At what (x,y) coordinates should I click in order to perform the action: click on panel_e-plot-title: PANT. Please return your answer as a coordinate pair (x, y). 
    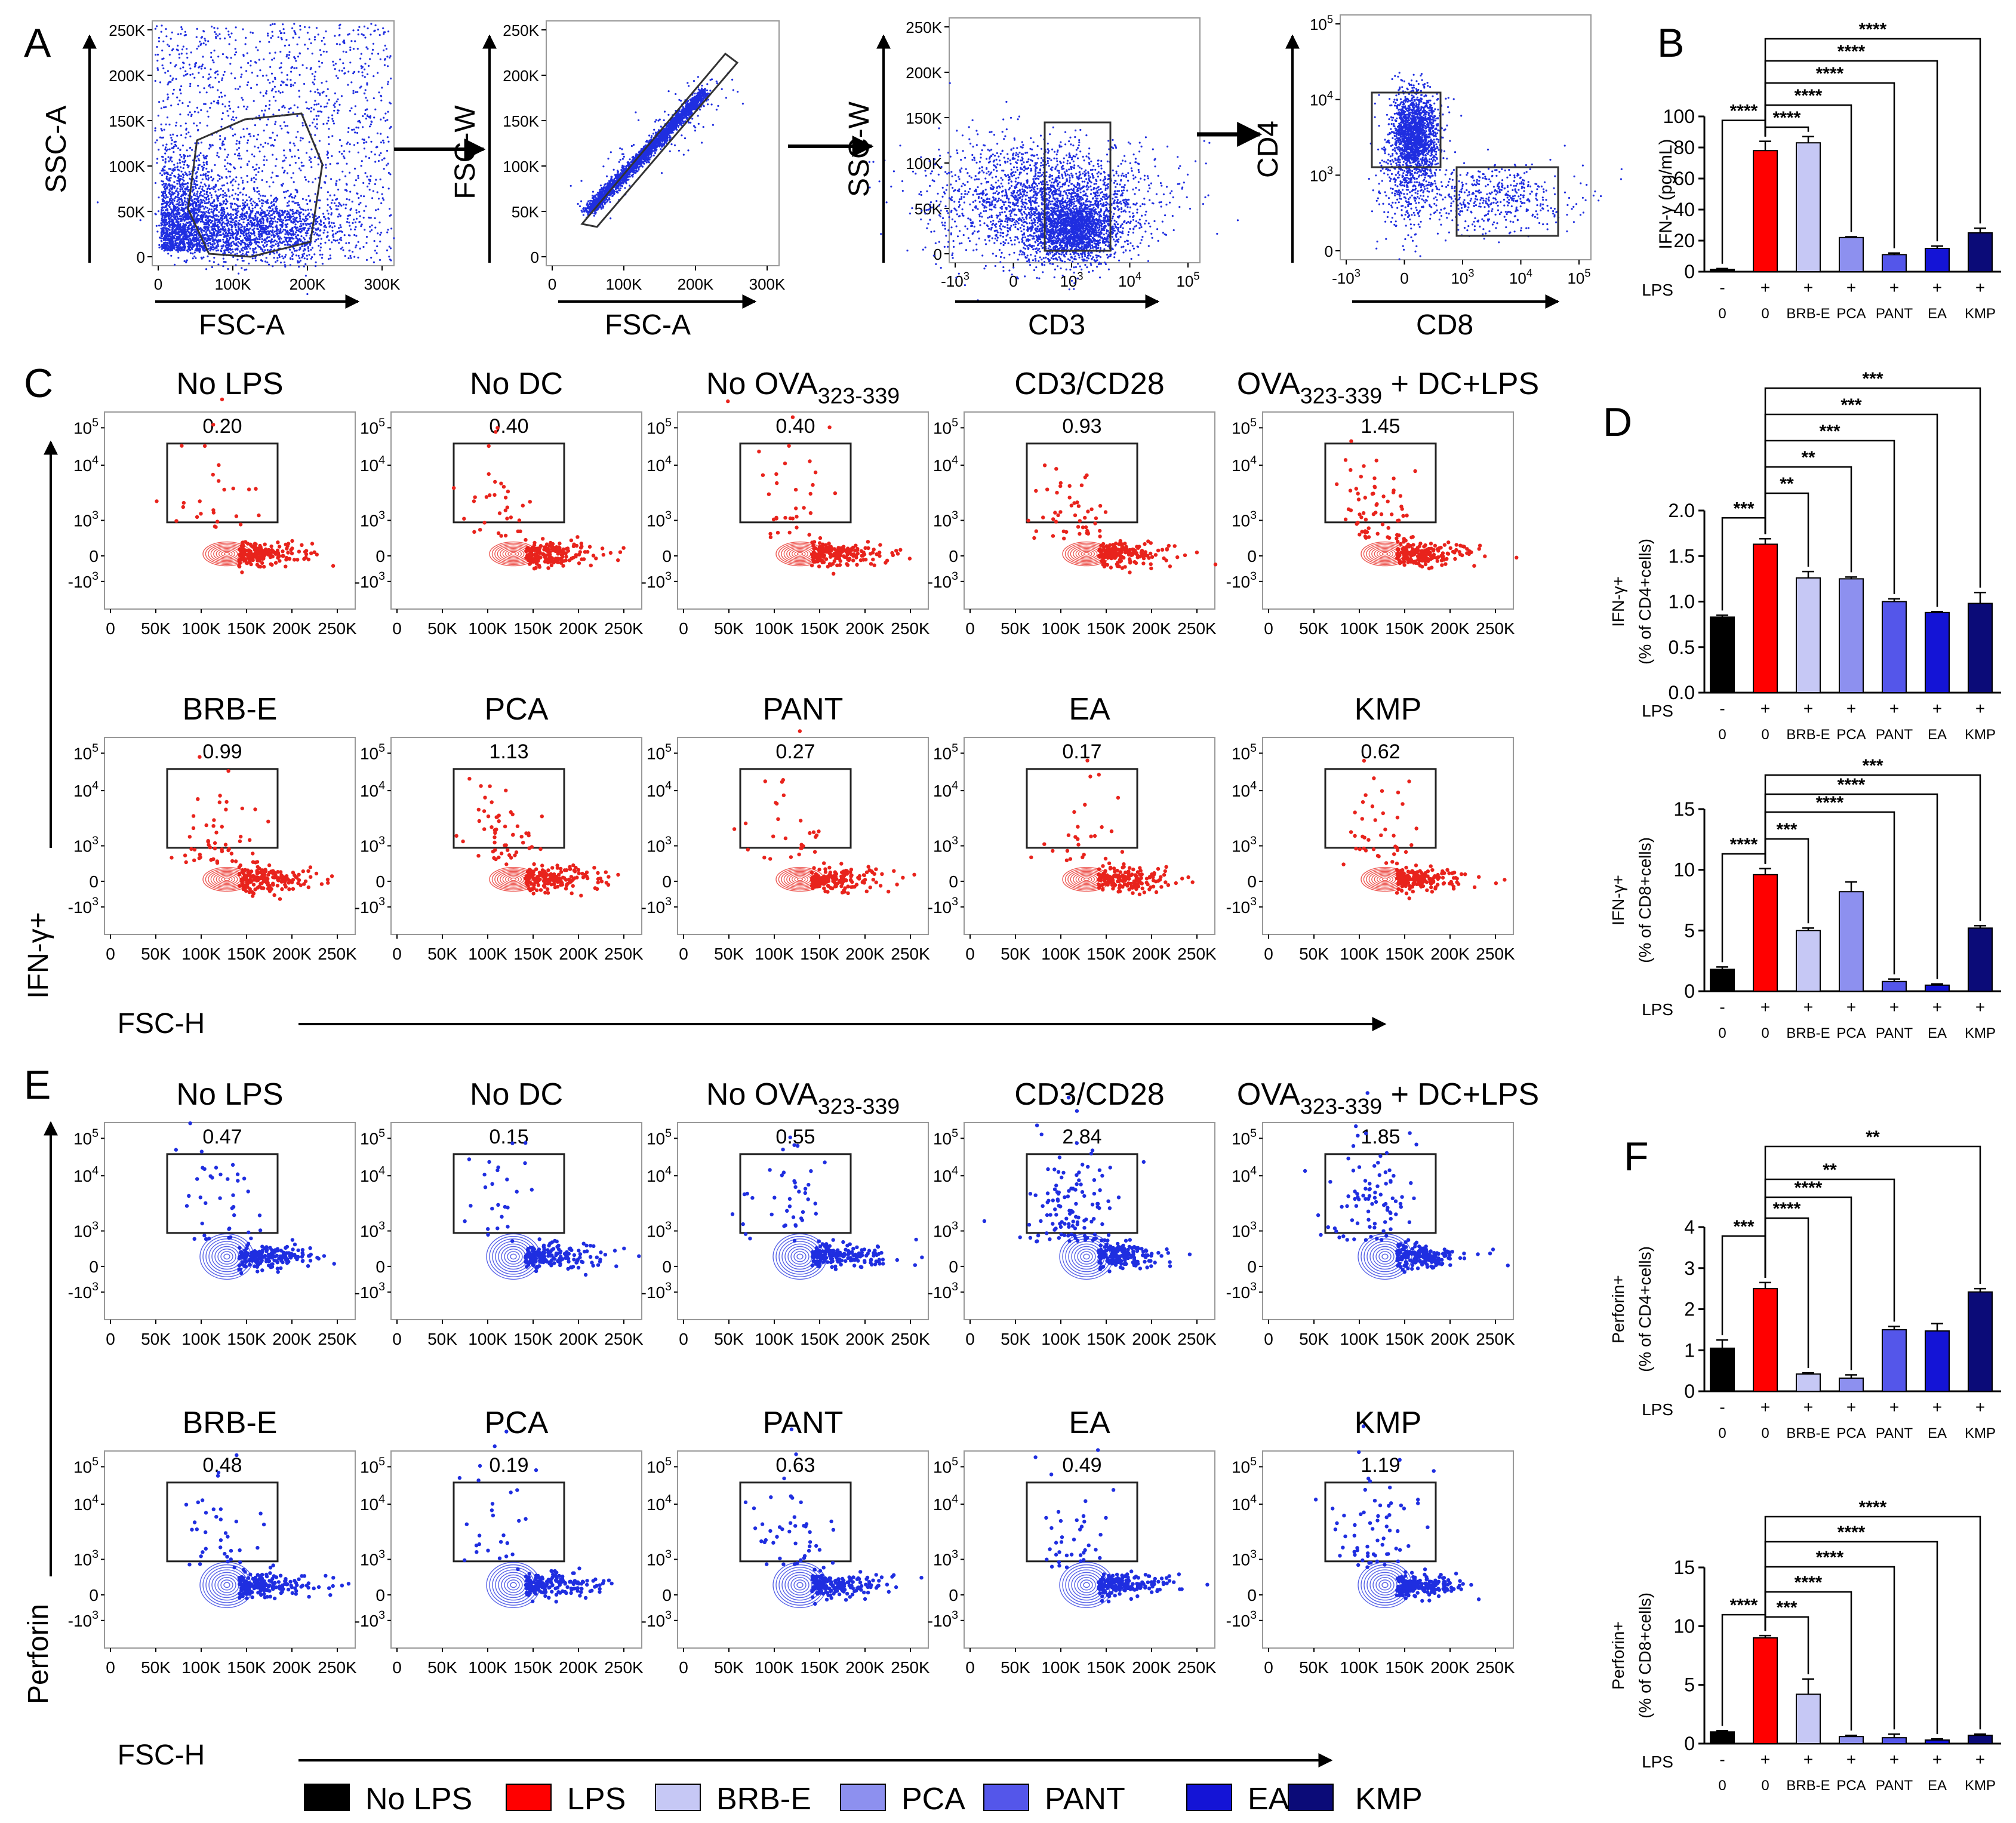
    Looking at the image, I should click on (803, 1423).